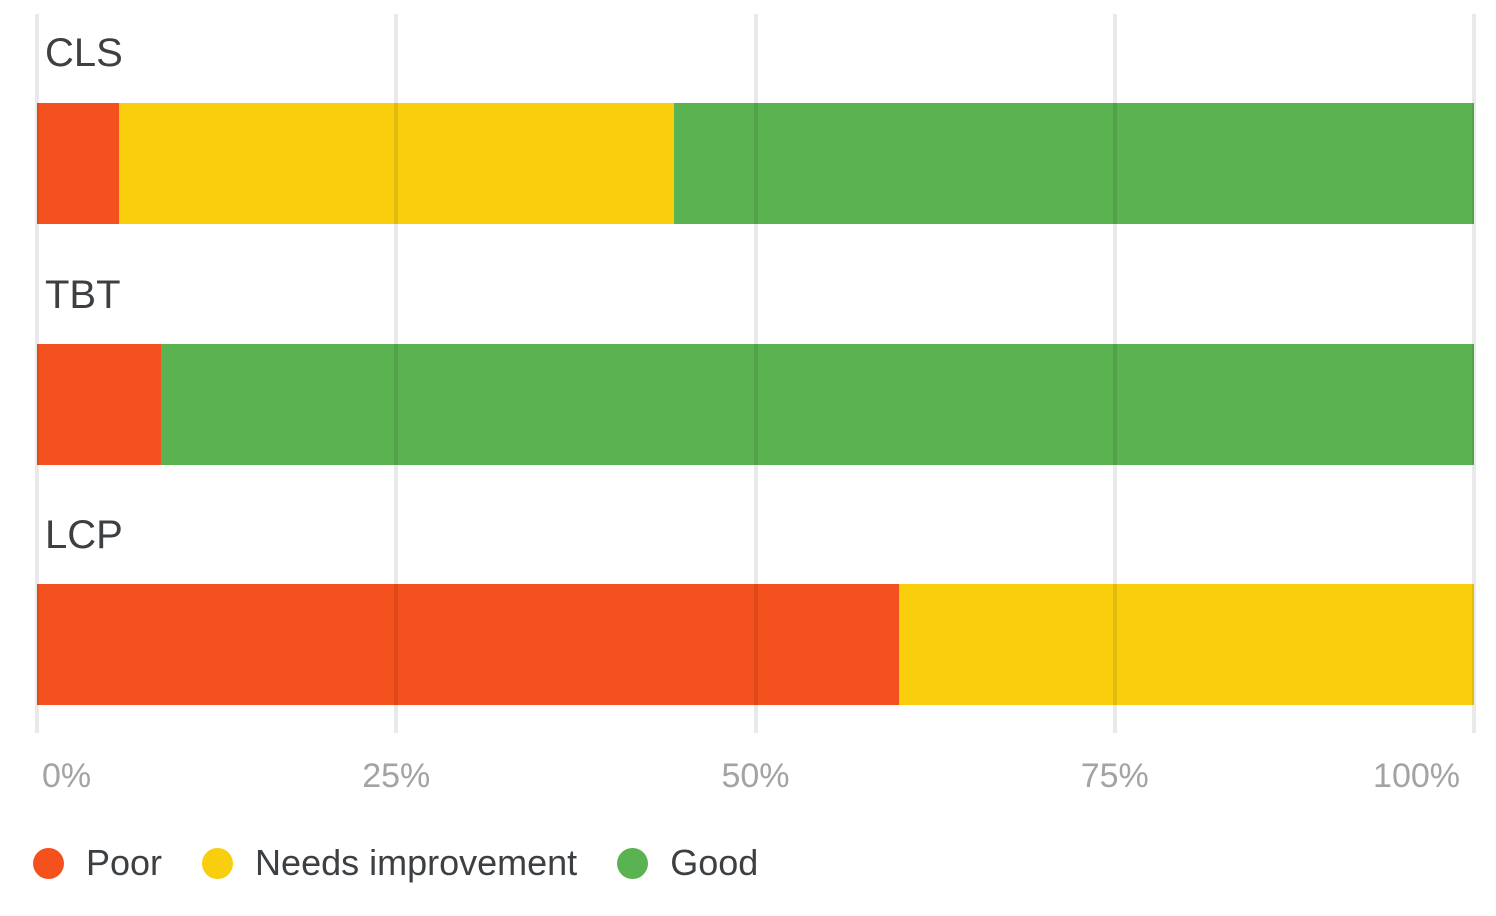 Image resolution: width=1496 pixels, height=916 pixels. What do you see at coordinates (83, 295) in the screenshot?
I see `category-label-tbt: TBT` at bounding box center [83, 295].